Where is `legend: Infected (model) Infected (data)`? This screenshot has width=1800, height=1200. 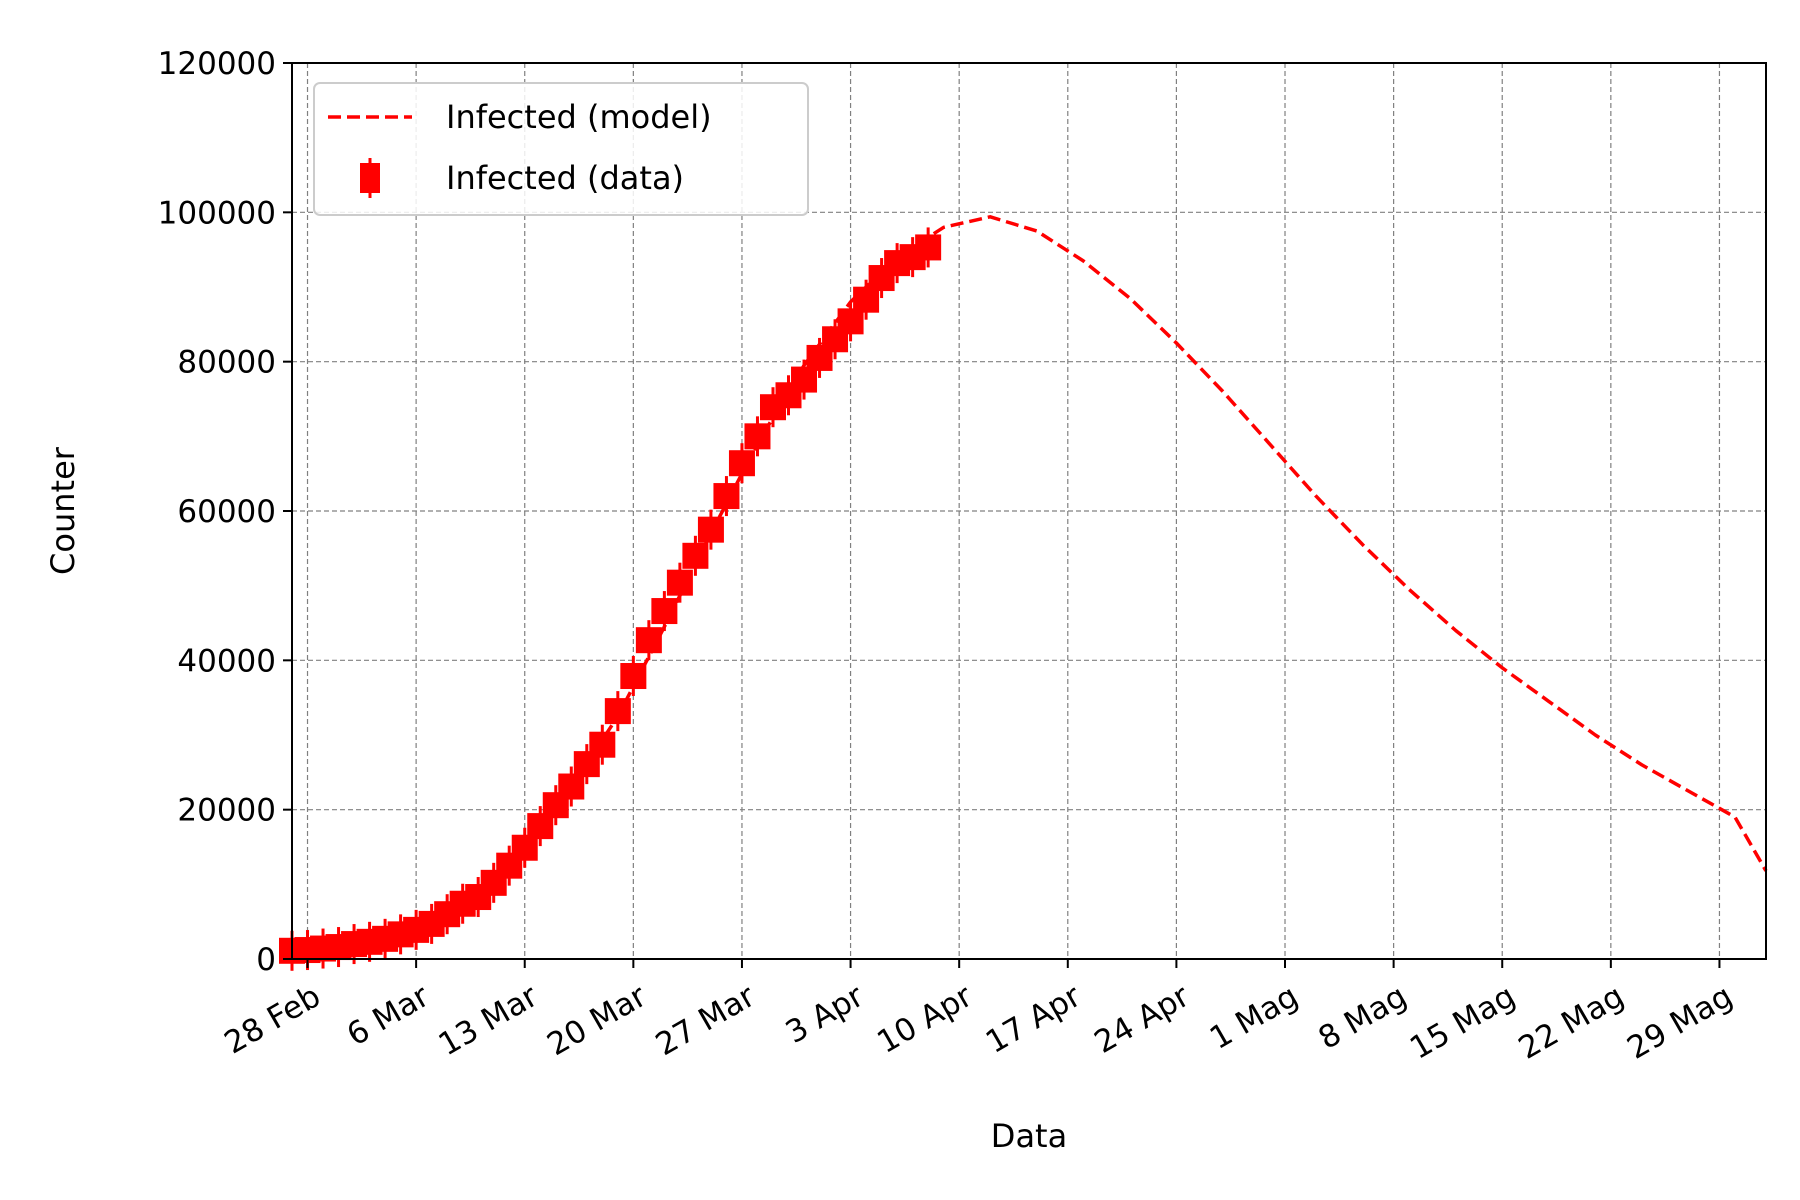
legend: Infected (model) Infected (data) is located at coordinates (561, 149).